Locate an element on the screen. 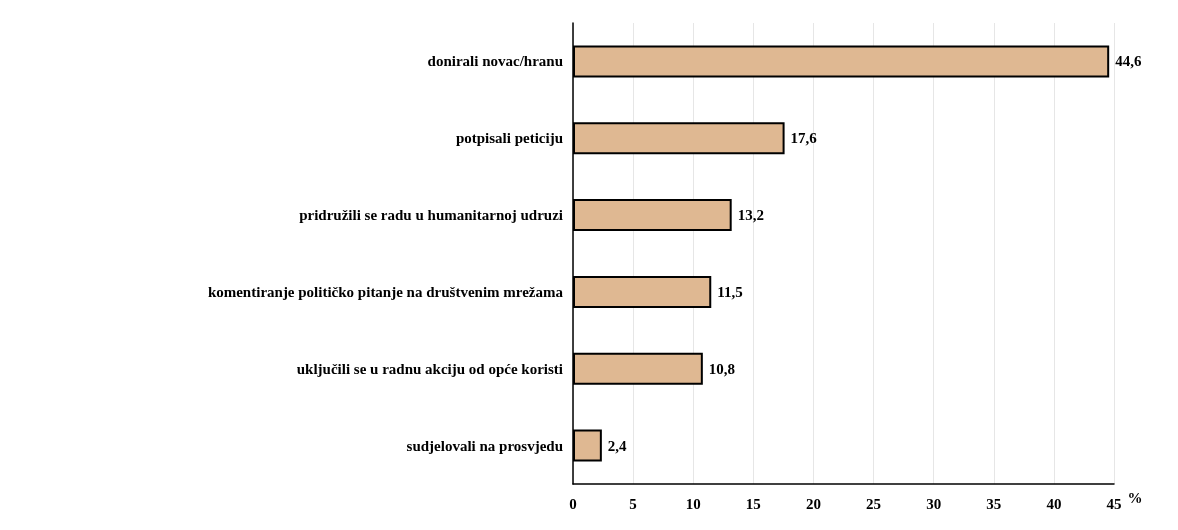 Image resolution: width=1178 pixels, height=530 pixels. x-tick-label: 45 is located at coordinates (1114, 503).